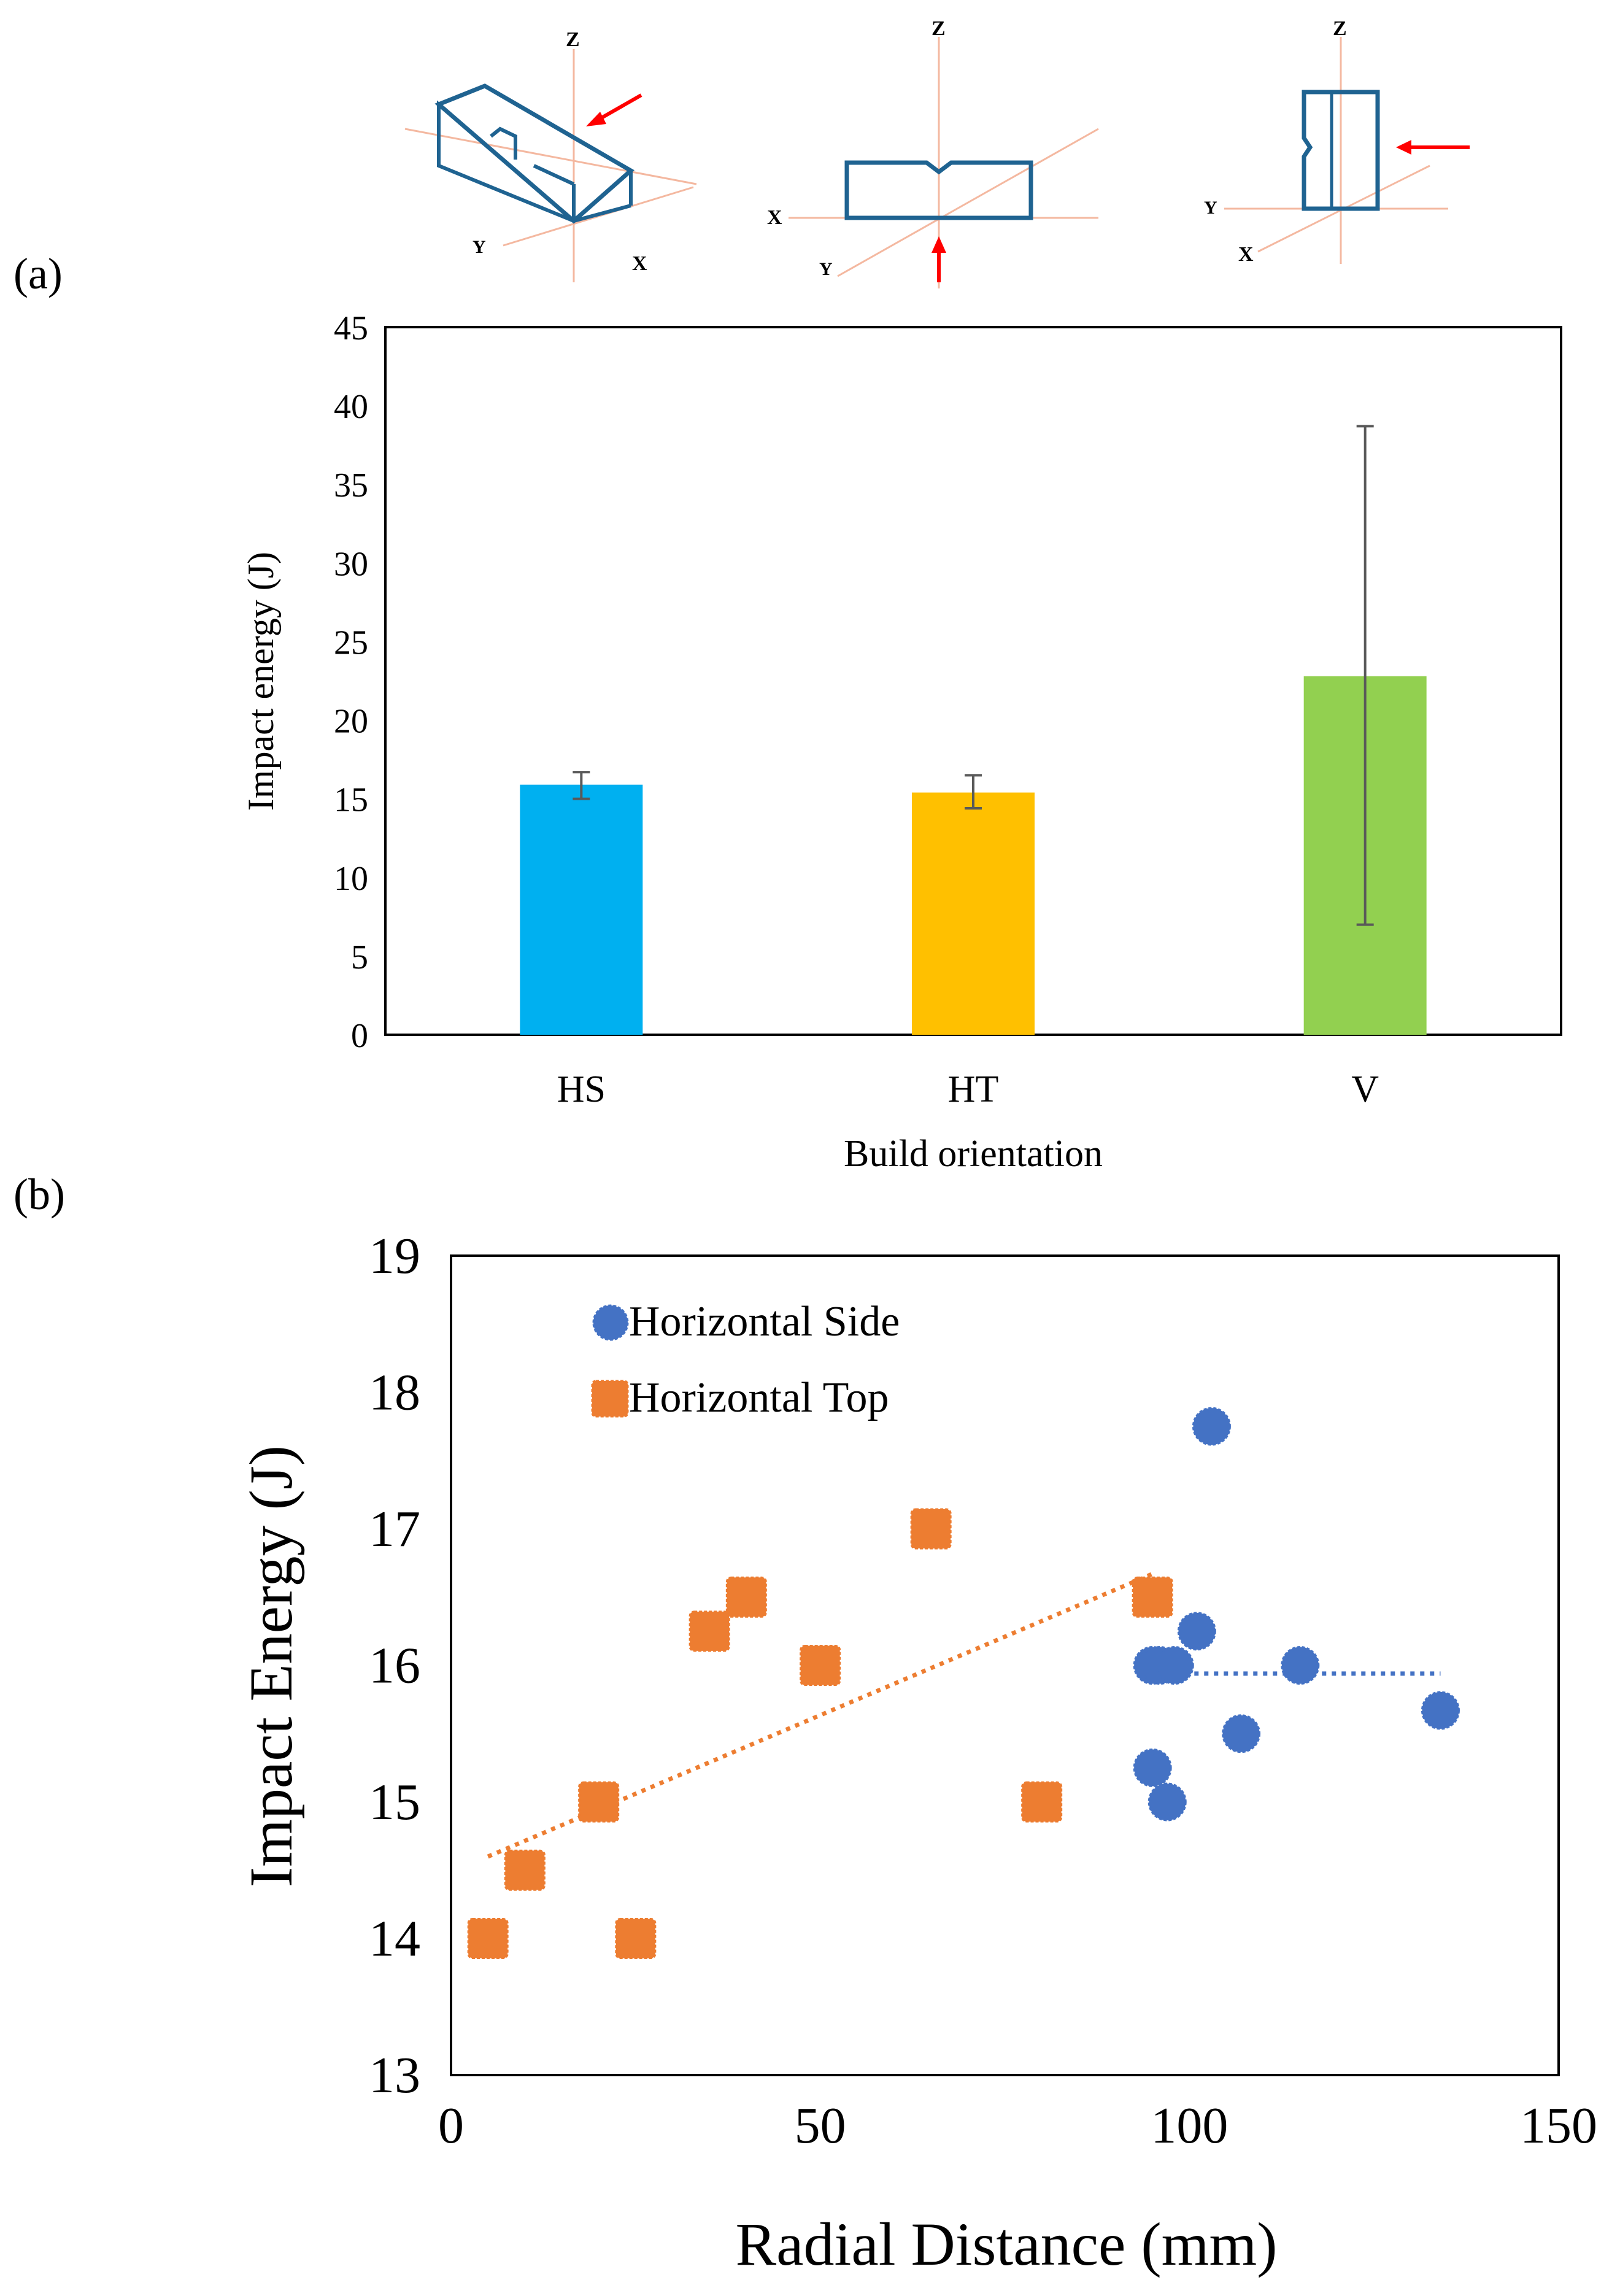 The image size is (1620, 2296). Describe the element at coordinates (759, 1397) in the screenshot. I see `legend-label-horizontal-top: Horizontal Top` at that location.